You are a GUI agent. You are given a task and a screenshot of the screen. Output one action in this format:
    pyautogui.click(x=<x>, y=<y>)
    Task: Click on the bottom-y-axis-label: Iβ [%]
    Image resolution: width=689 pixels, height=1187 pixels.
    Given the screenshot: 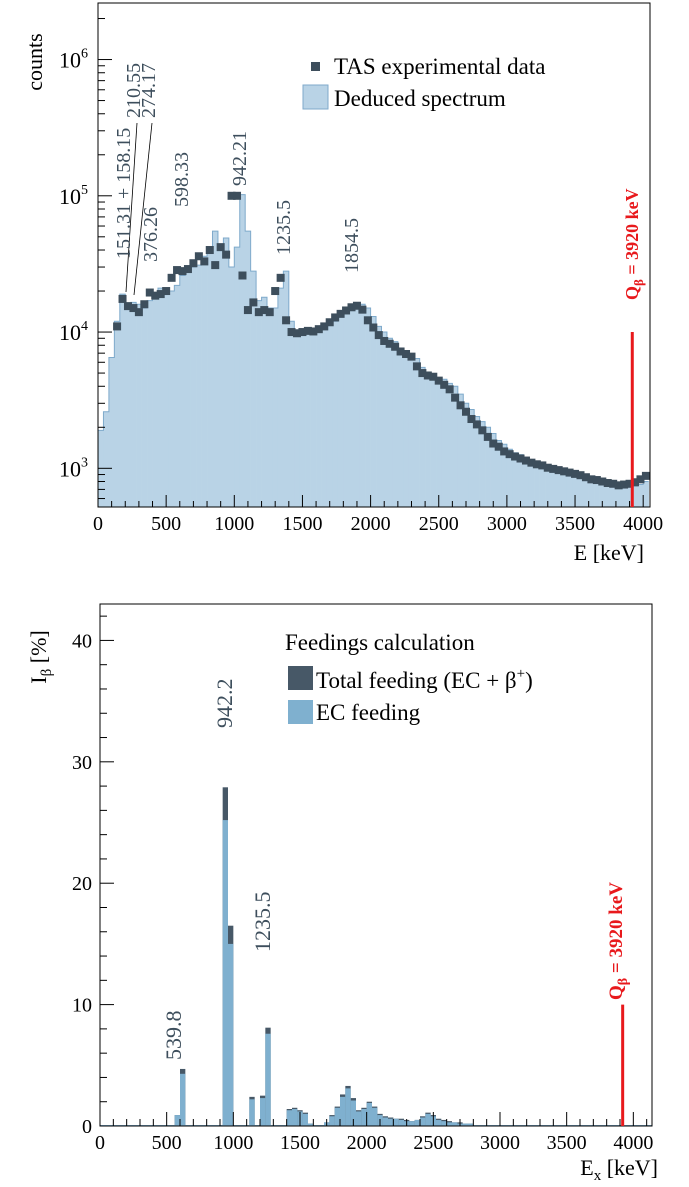 What is the action you would take?
    pyautogui.click(x=40, y=656)
    